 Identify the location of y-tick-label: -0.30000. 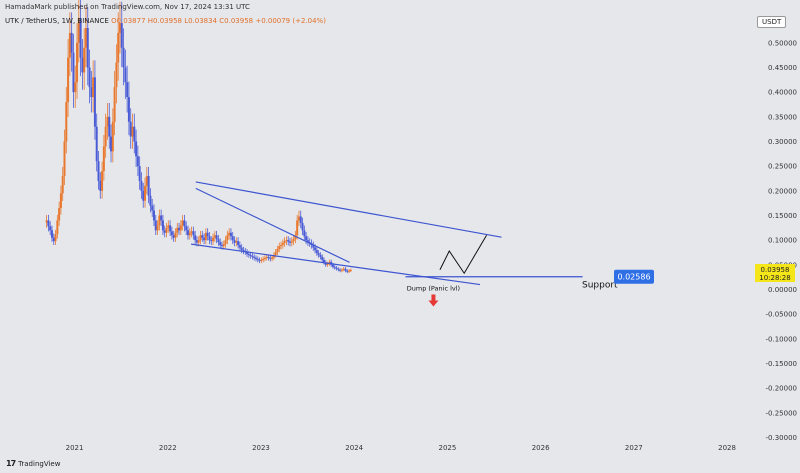
(781, 438).